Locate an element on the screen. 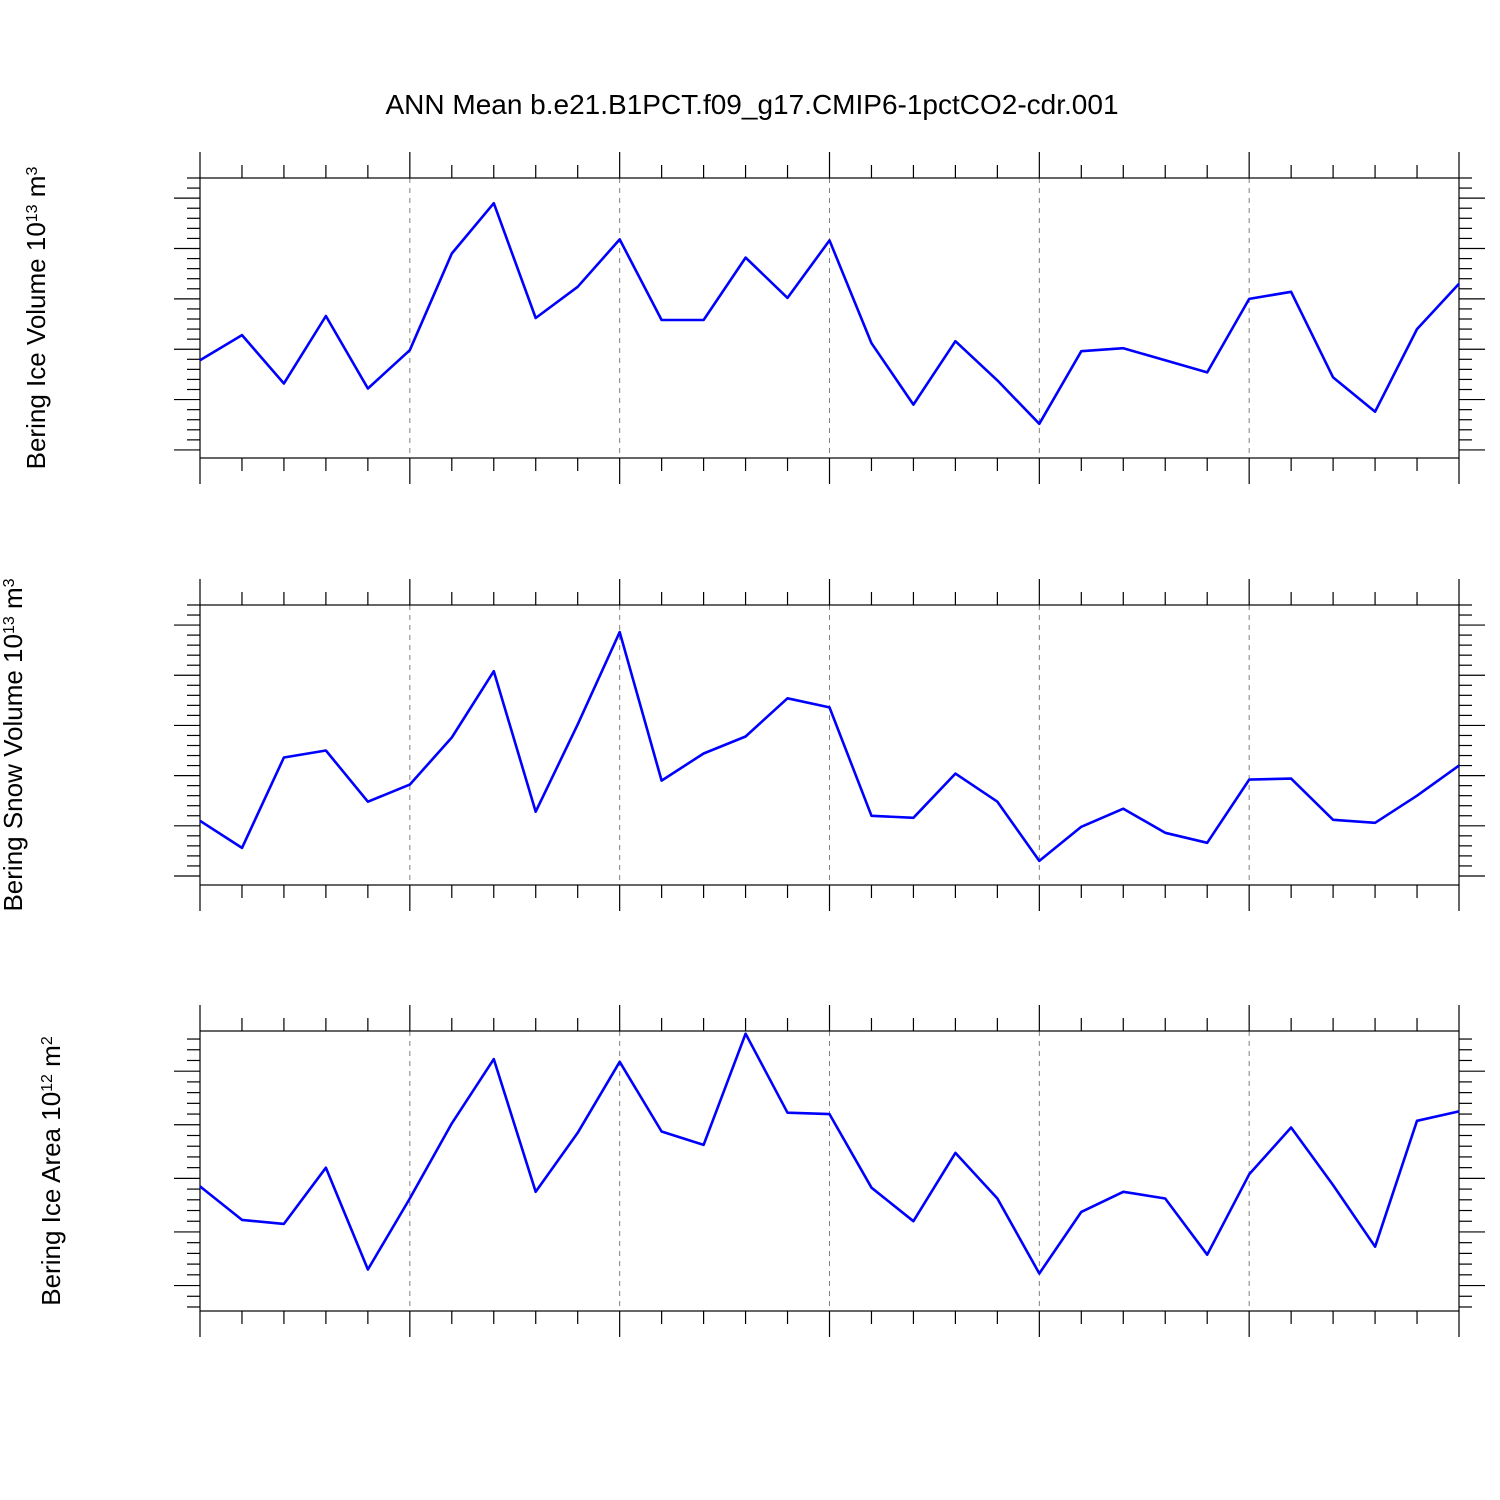  y-axis-title: Bering Ice Volume 1013 m3 is located at coordinates (36, 318).